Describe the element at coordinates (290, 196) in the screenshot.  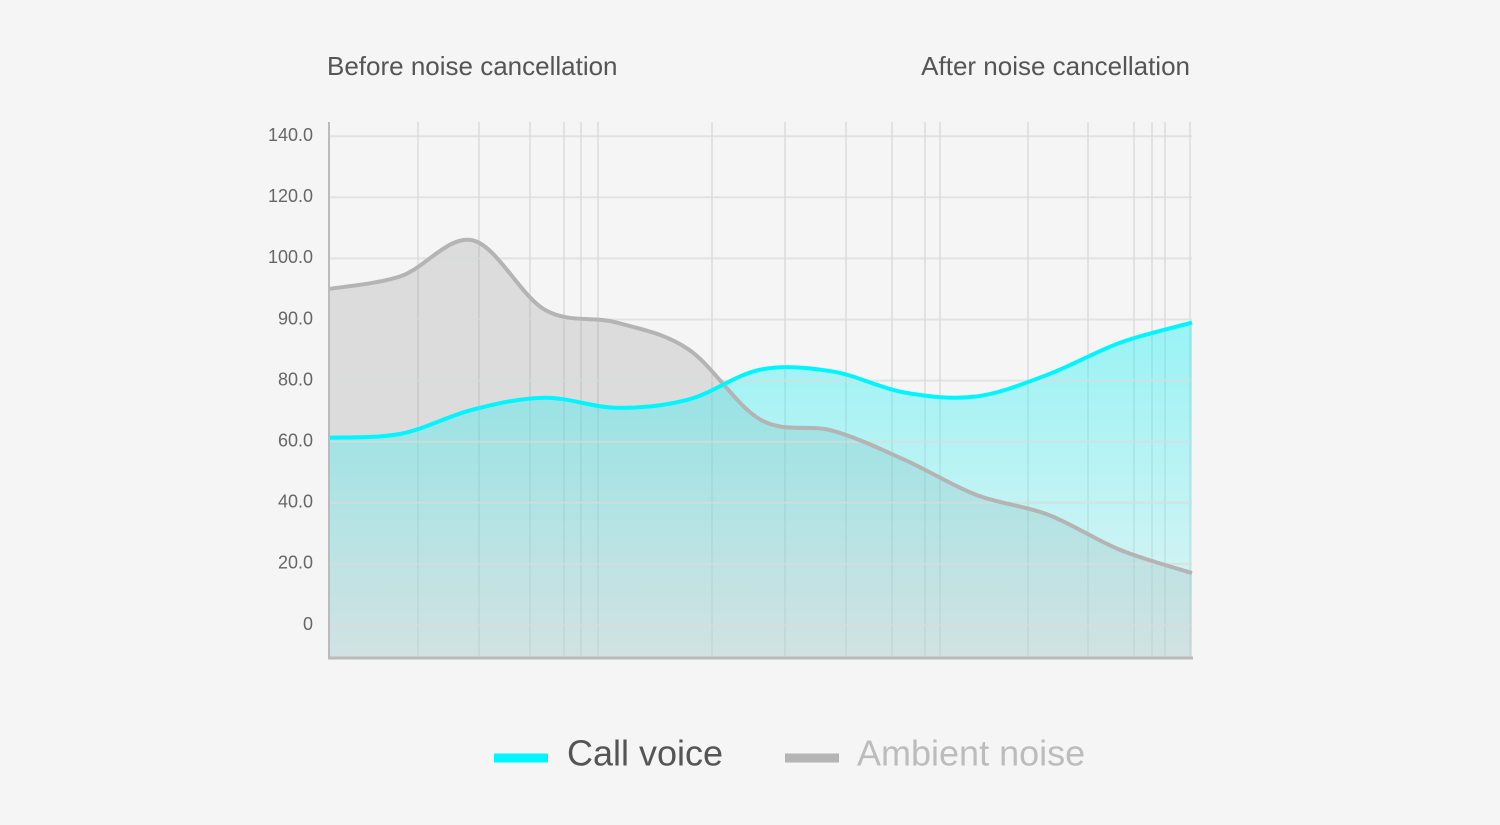
I see `y-tick-label: 120.0` at that location.